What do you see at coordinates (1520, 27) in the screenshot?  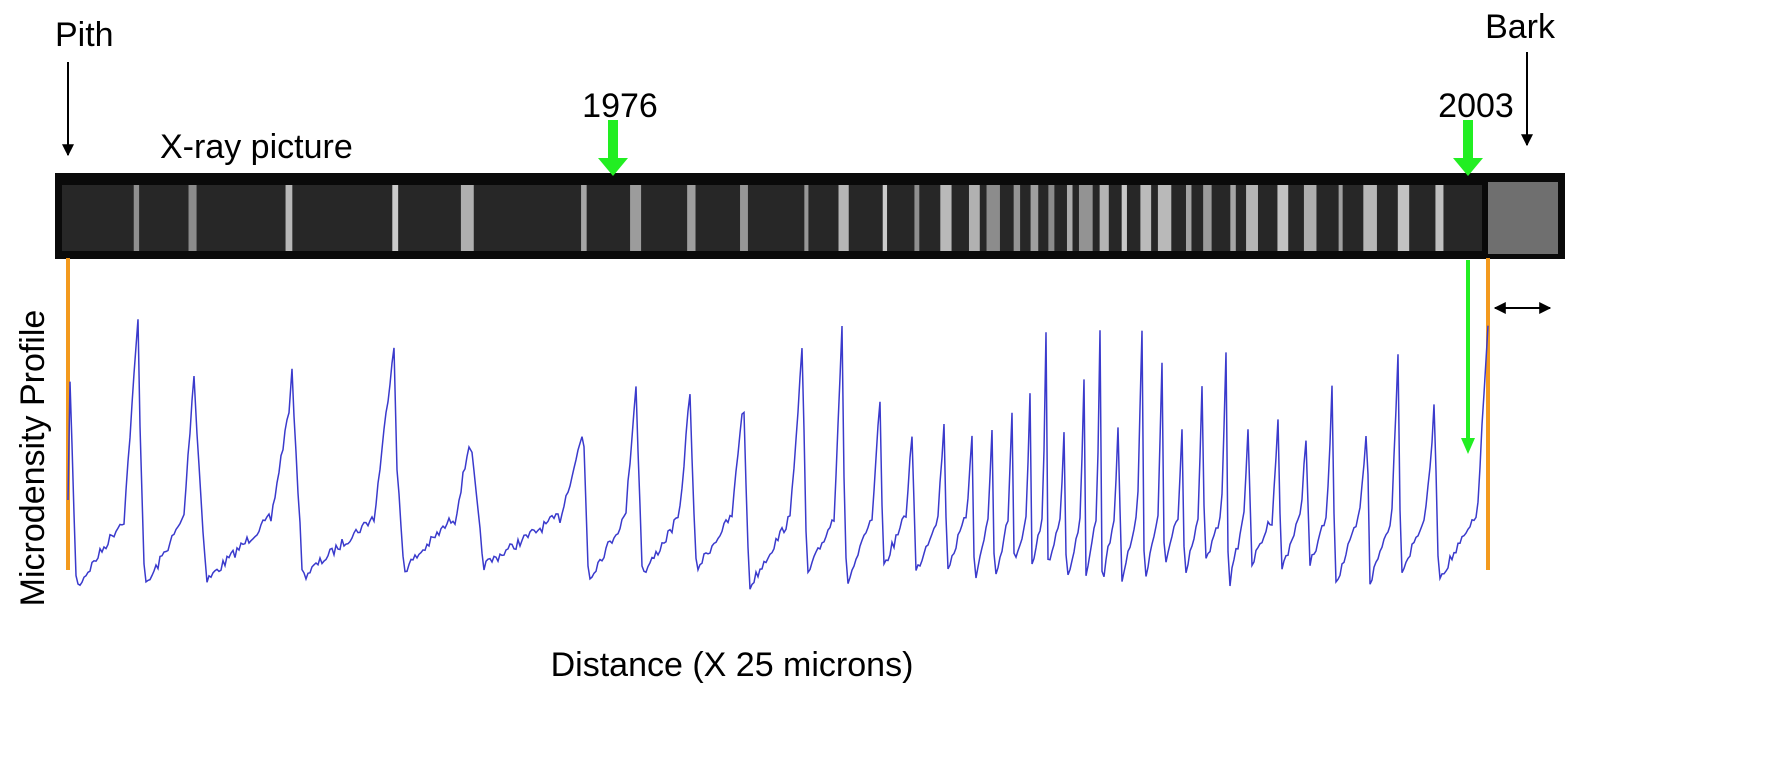 I see `bark-label: Bark` at bounding box center [1520, 27].